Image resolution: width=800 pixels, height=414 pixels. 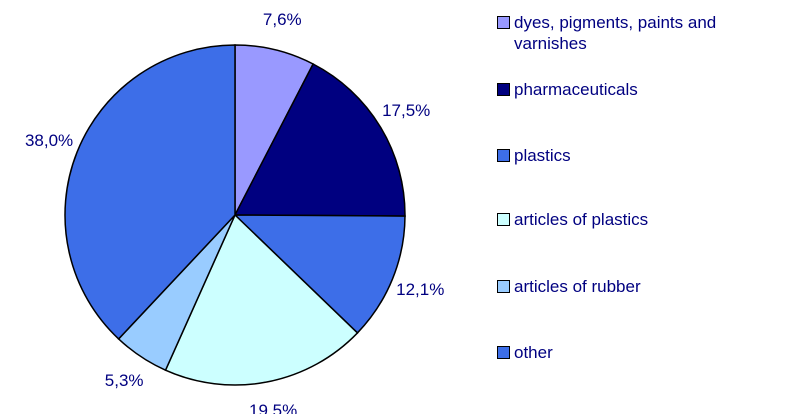 I want to click on legend-item: other, so click(x=630, y=352).